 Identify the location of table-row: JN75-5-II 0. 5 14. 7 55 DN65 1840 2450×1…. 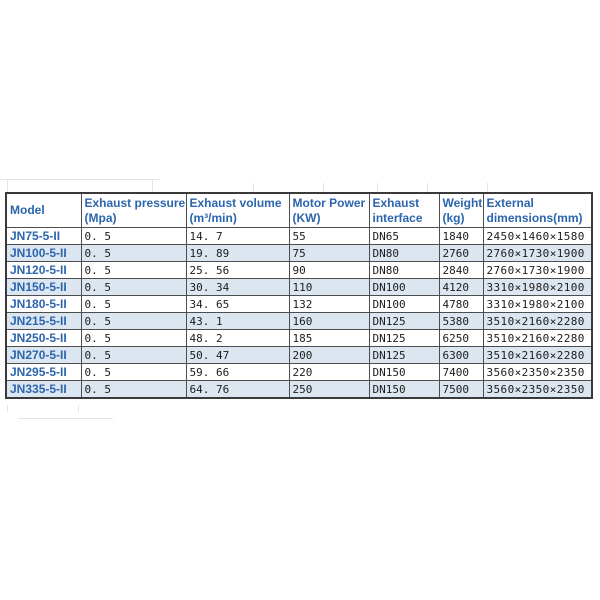
(299, 236).